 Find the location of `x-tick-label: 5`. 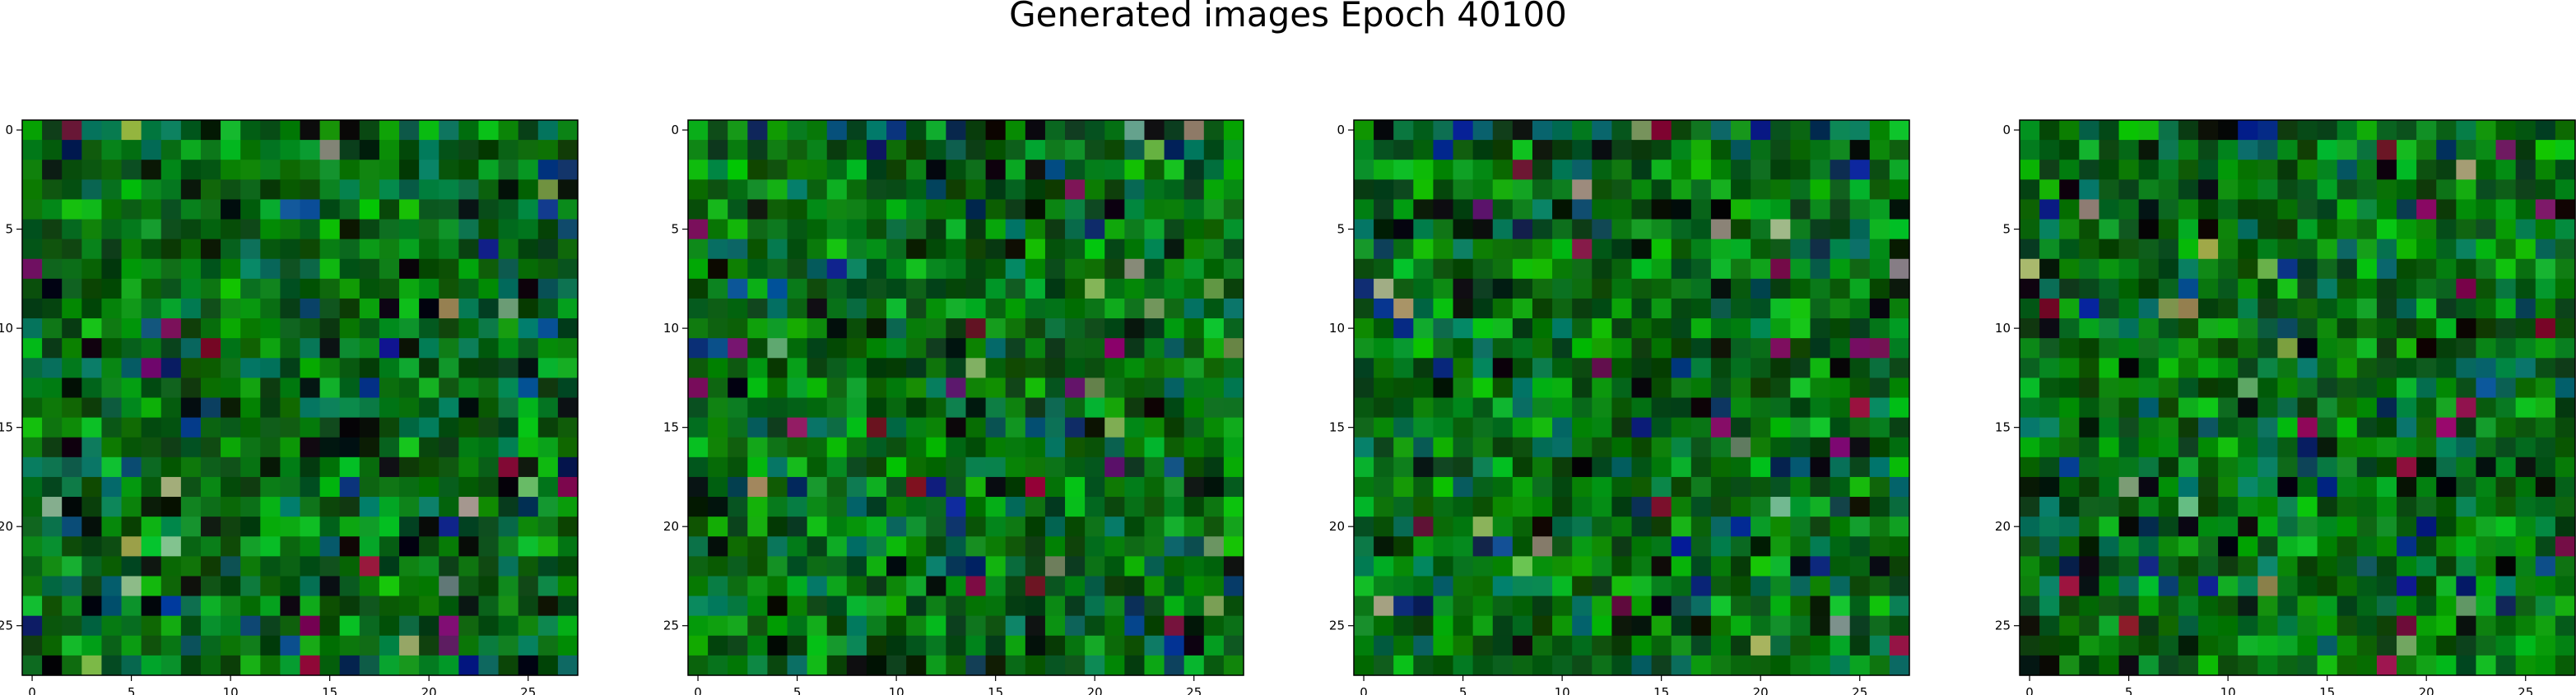

x-tick-label: 5 is located at coordinates (2129, 690).